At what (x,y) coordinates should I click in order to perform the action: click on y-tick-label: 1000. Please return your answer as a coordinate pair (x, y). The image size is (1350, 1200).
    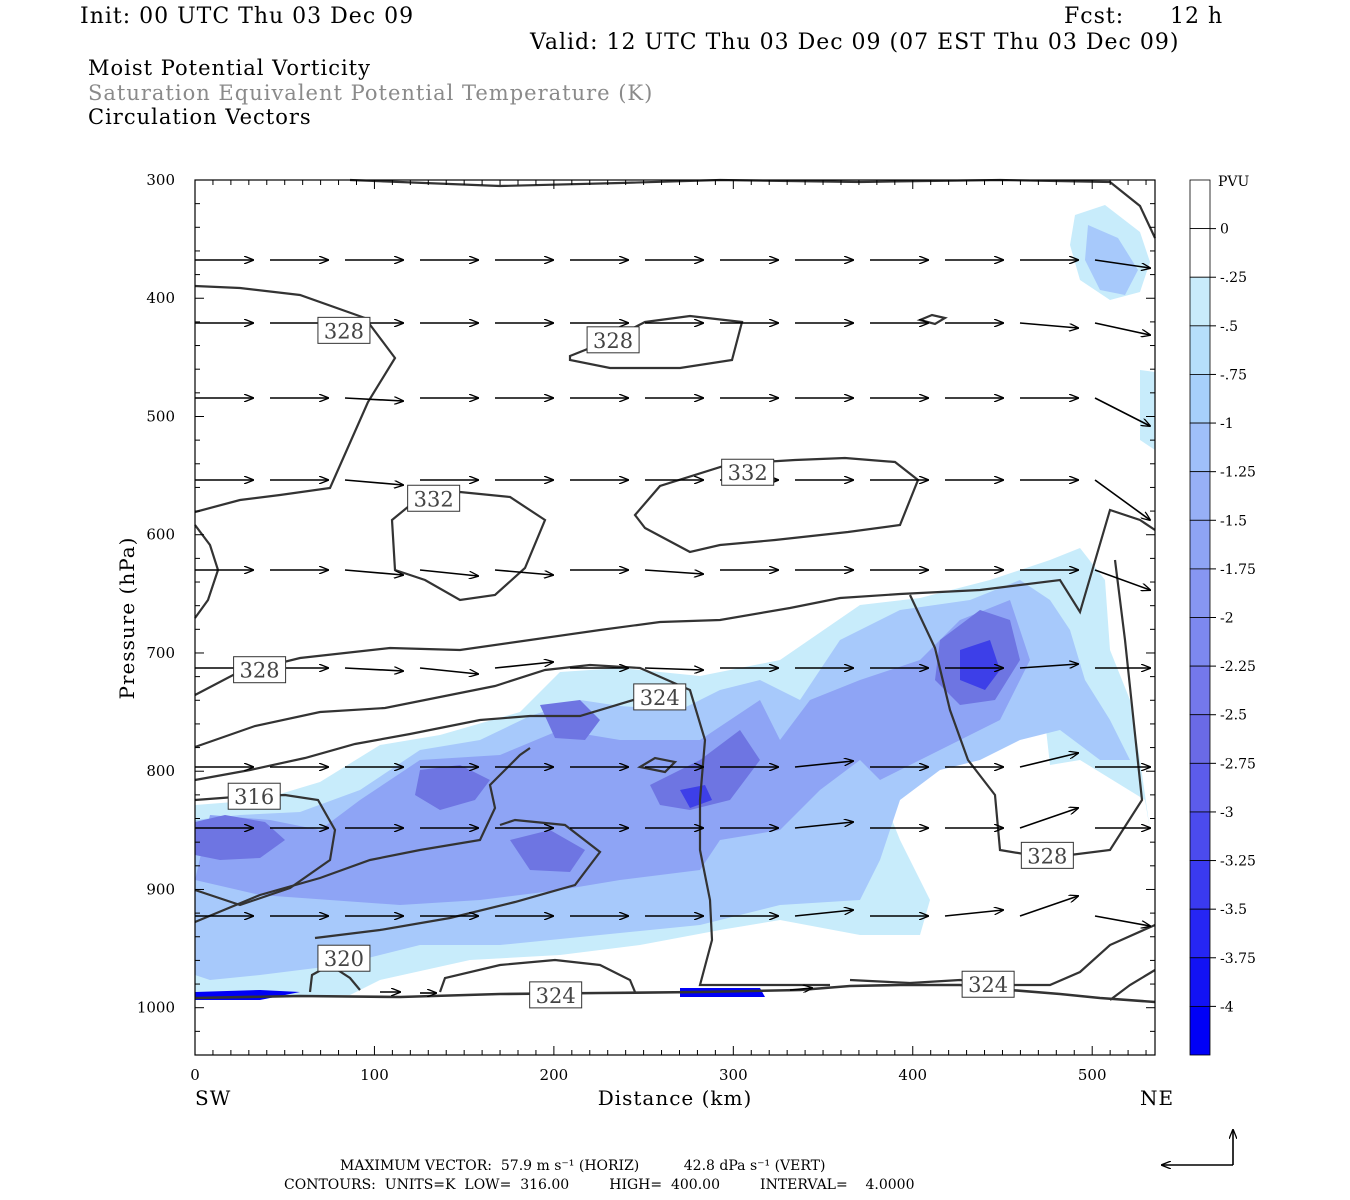
    Looking at the image, I should click on (156, 1008).